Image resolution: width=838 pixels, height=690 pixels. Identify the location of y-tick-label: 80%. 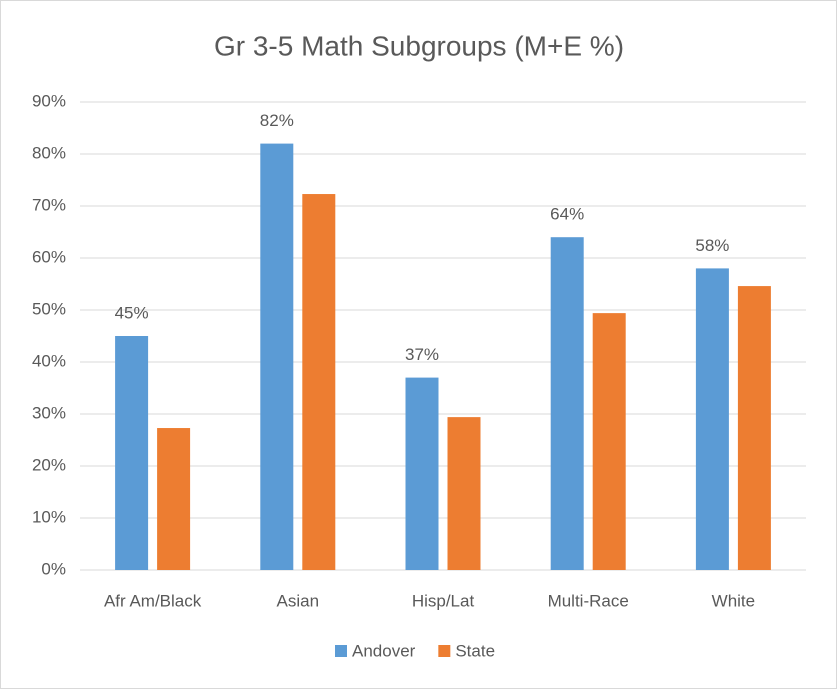
(49, 152).